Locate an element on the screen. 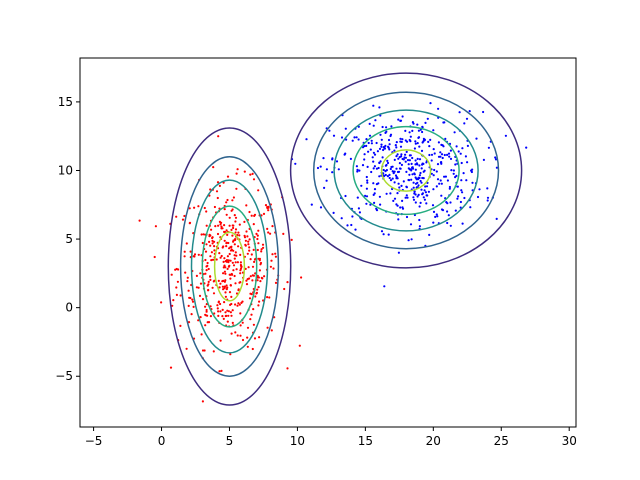  y-tick-label: 0 is located at coordinates (69, 308).